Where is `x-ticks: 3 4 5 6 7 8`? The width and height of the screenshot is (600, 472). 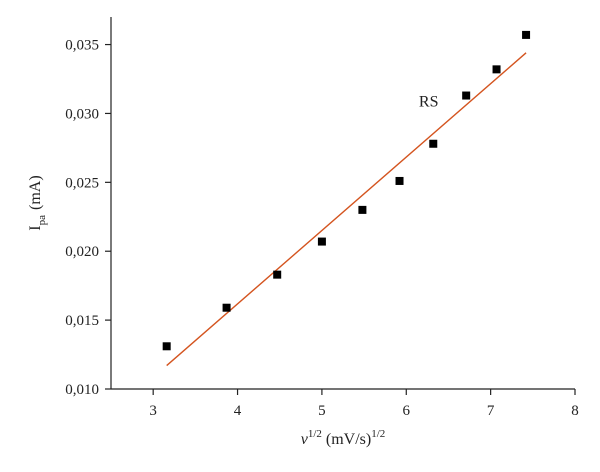
x-ticks: 3 4 5 6 7 8 is located at coordinates (364, 404).